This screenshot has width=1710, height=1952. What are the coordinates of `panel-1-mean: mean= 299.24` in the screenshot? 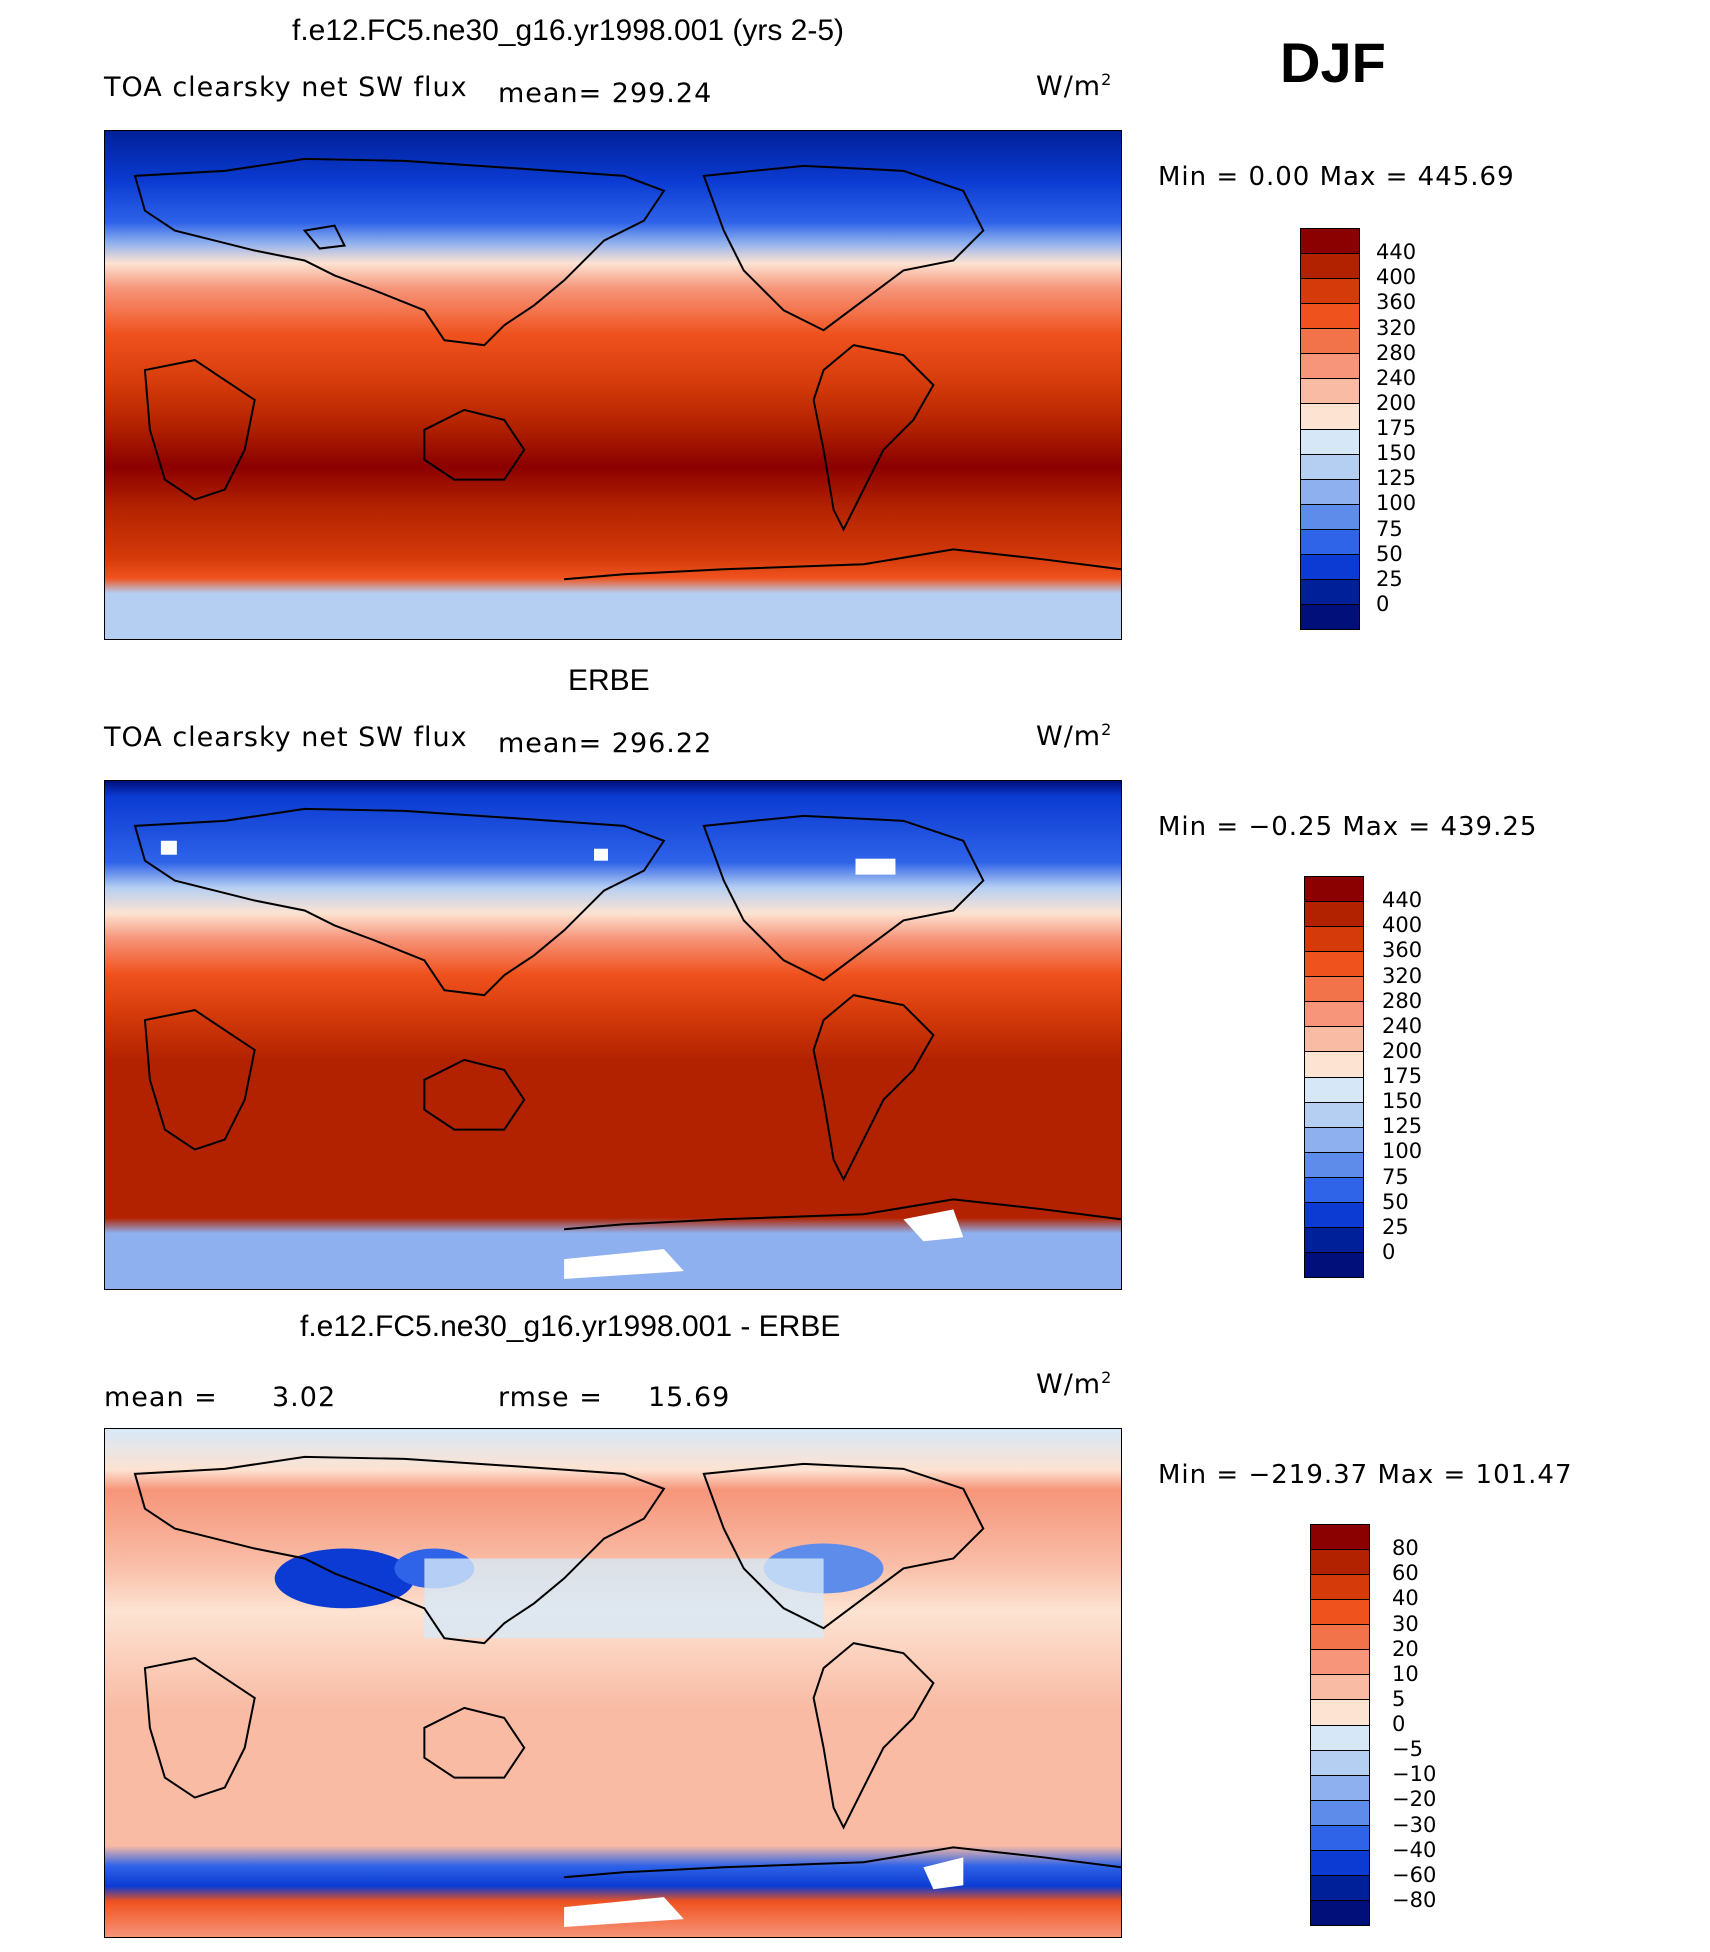 It's located at (605, 93).